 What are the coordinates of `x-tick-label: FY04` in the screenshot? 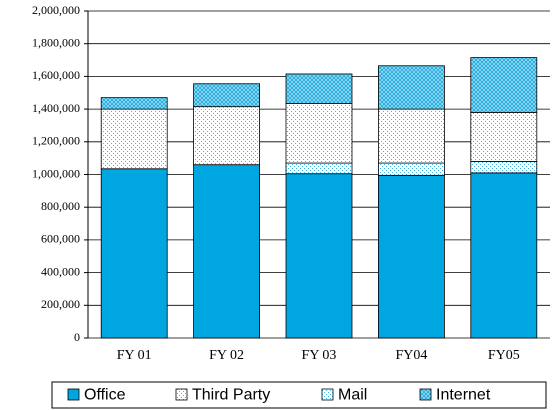 It's located at (411, 355).